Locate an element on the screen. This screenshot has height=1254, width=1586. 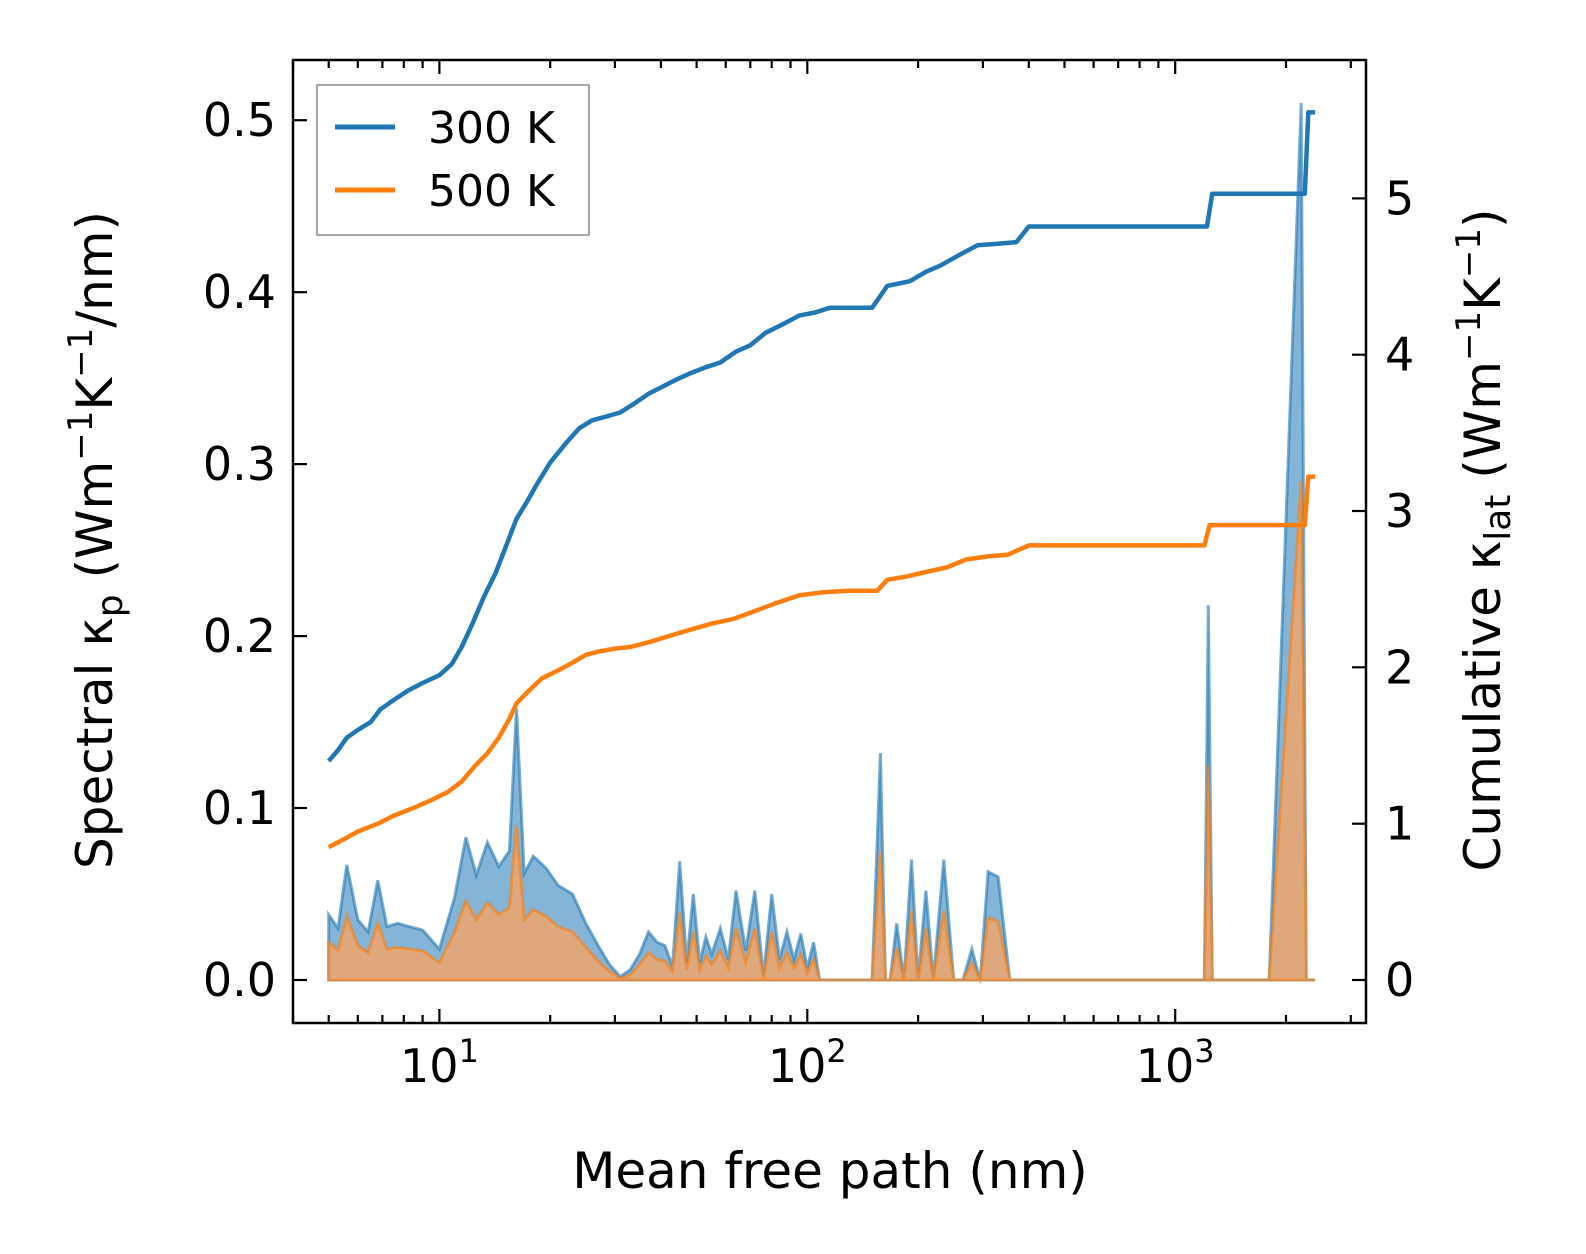
y-right-tick-label: 1 is located at coordinates (1399, 824).